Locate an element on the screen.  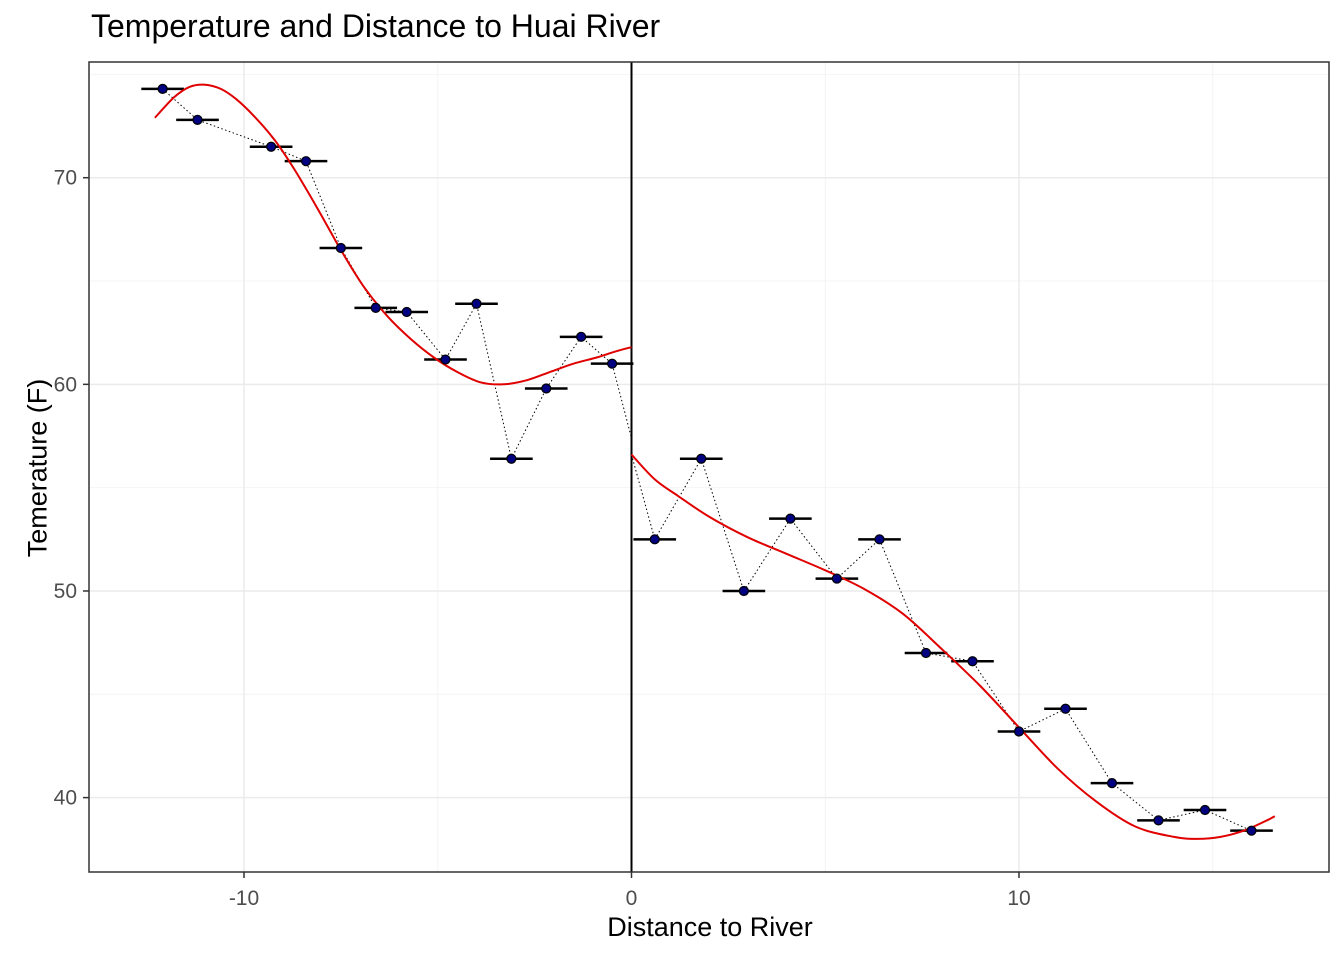
x-tick-label: -10 is located at coordinates (244, 898).